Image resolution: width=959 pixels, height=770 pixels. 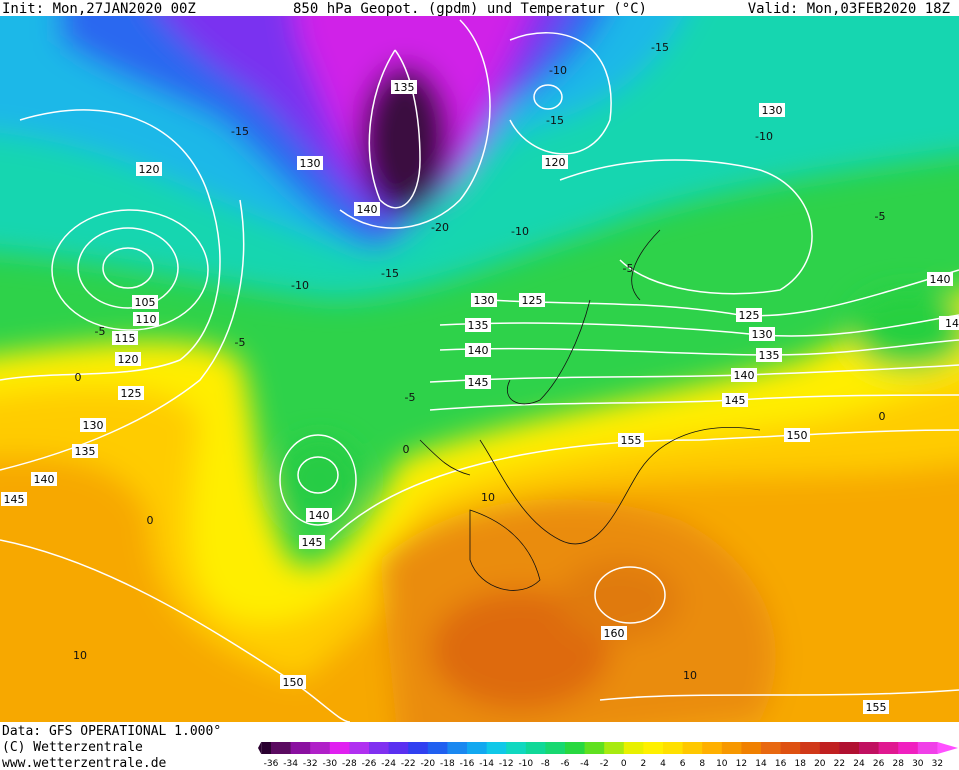 What do you see at coordinates (408, 764) in the screenshot?
I see `colorbar-tick-label: -22` at bounding box center [408, 764].